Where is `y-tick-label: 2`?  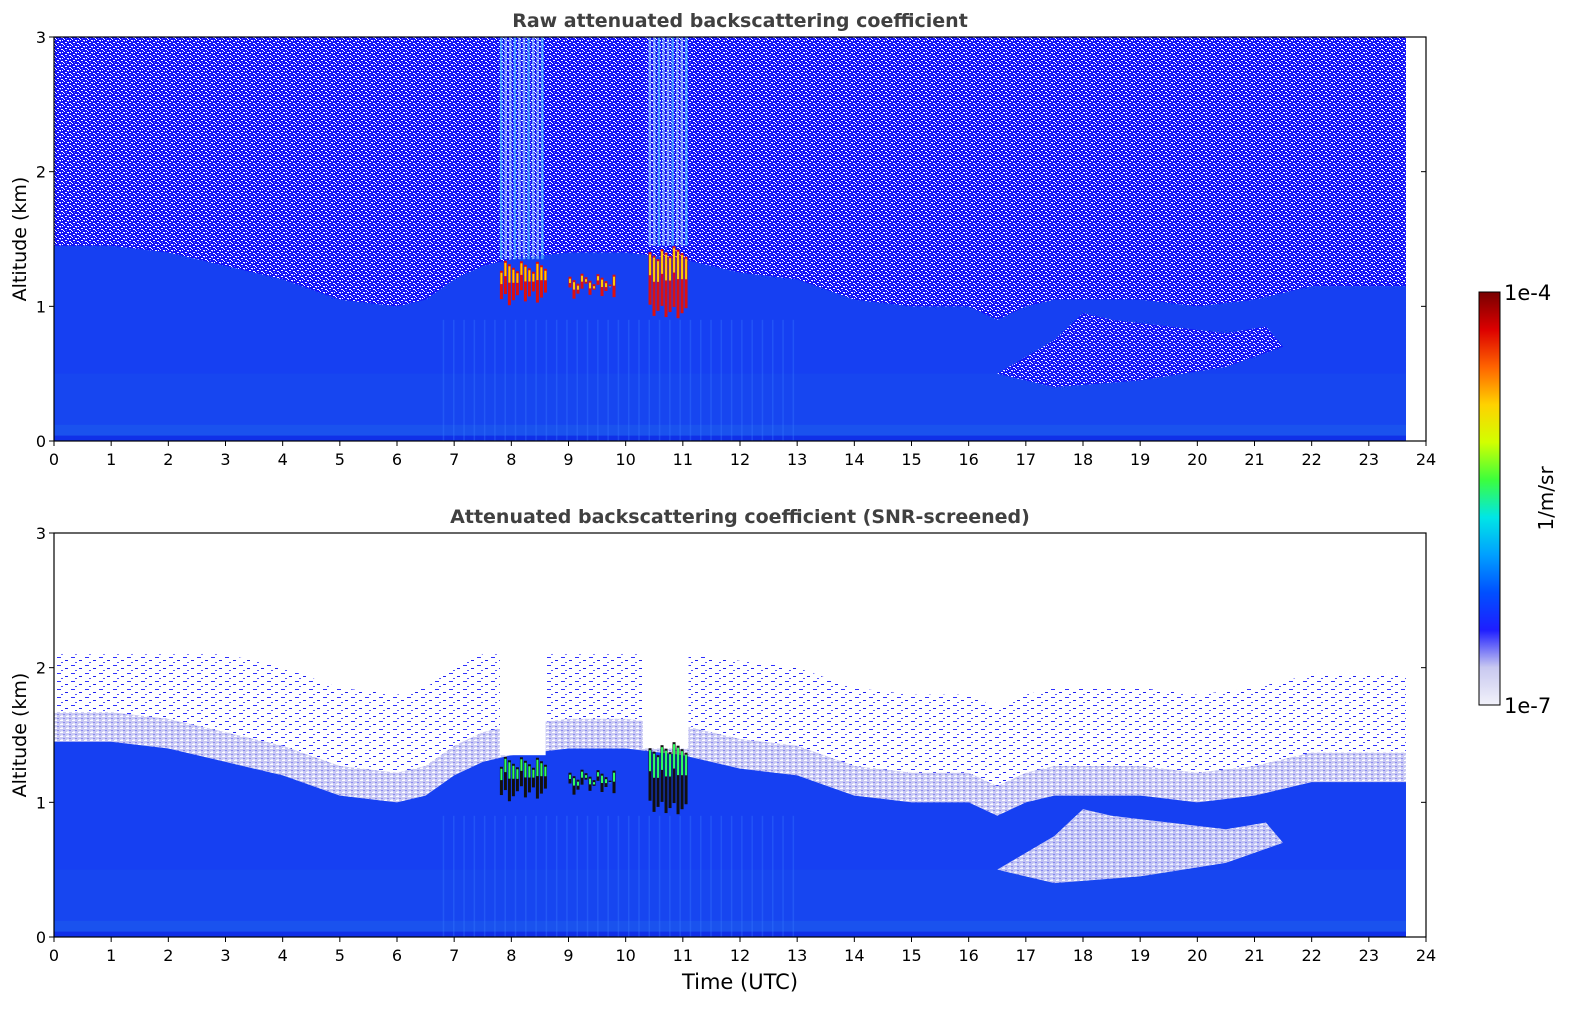
y-tick-label: 2 is located at coordinates (41, 172).